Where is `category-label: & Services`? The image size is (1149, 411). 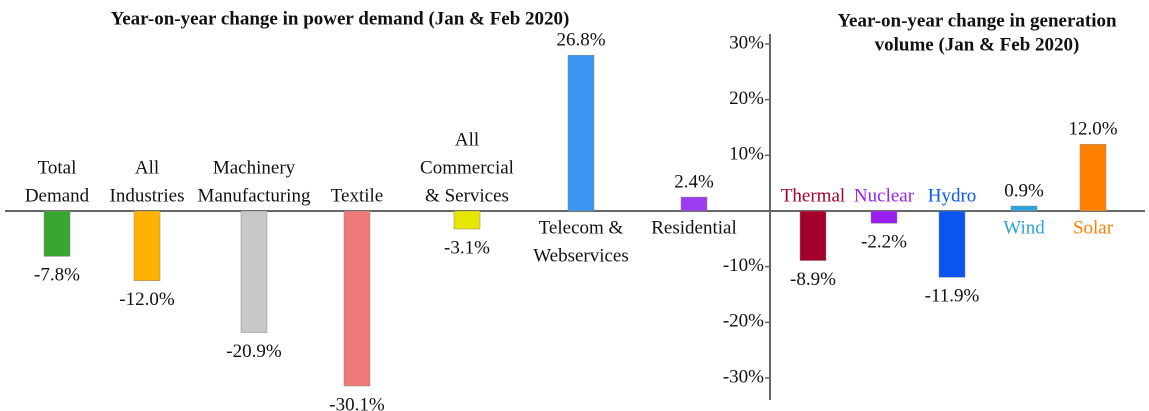
category-label: & Services is located at coordinates (467, 195).